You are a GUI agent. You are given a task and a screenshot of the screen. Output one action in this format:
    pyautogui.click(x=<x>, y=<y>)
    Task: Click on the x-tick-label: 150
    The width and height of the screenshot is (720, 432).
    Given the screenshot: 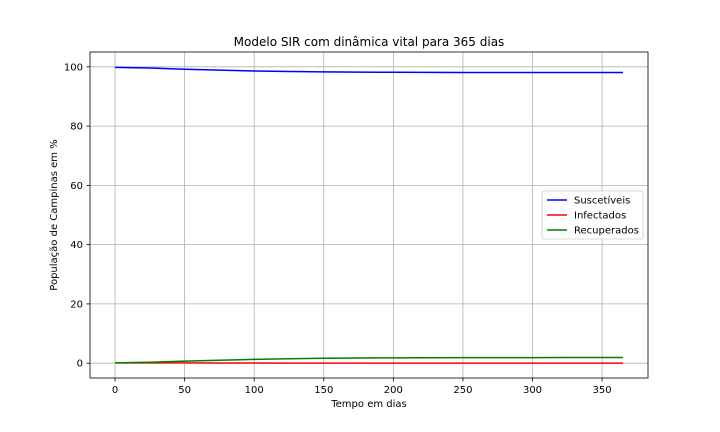 What is the action you would take?
    pyautogui.click(x=323, y=390)
    